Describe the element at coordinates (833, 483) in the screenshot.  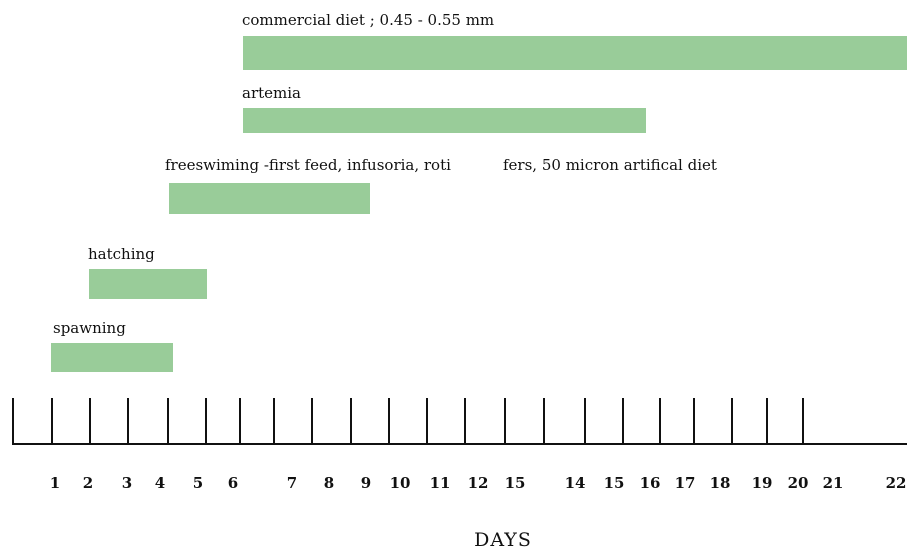
I see `tick-label-21: 21` at that location.